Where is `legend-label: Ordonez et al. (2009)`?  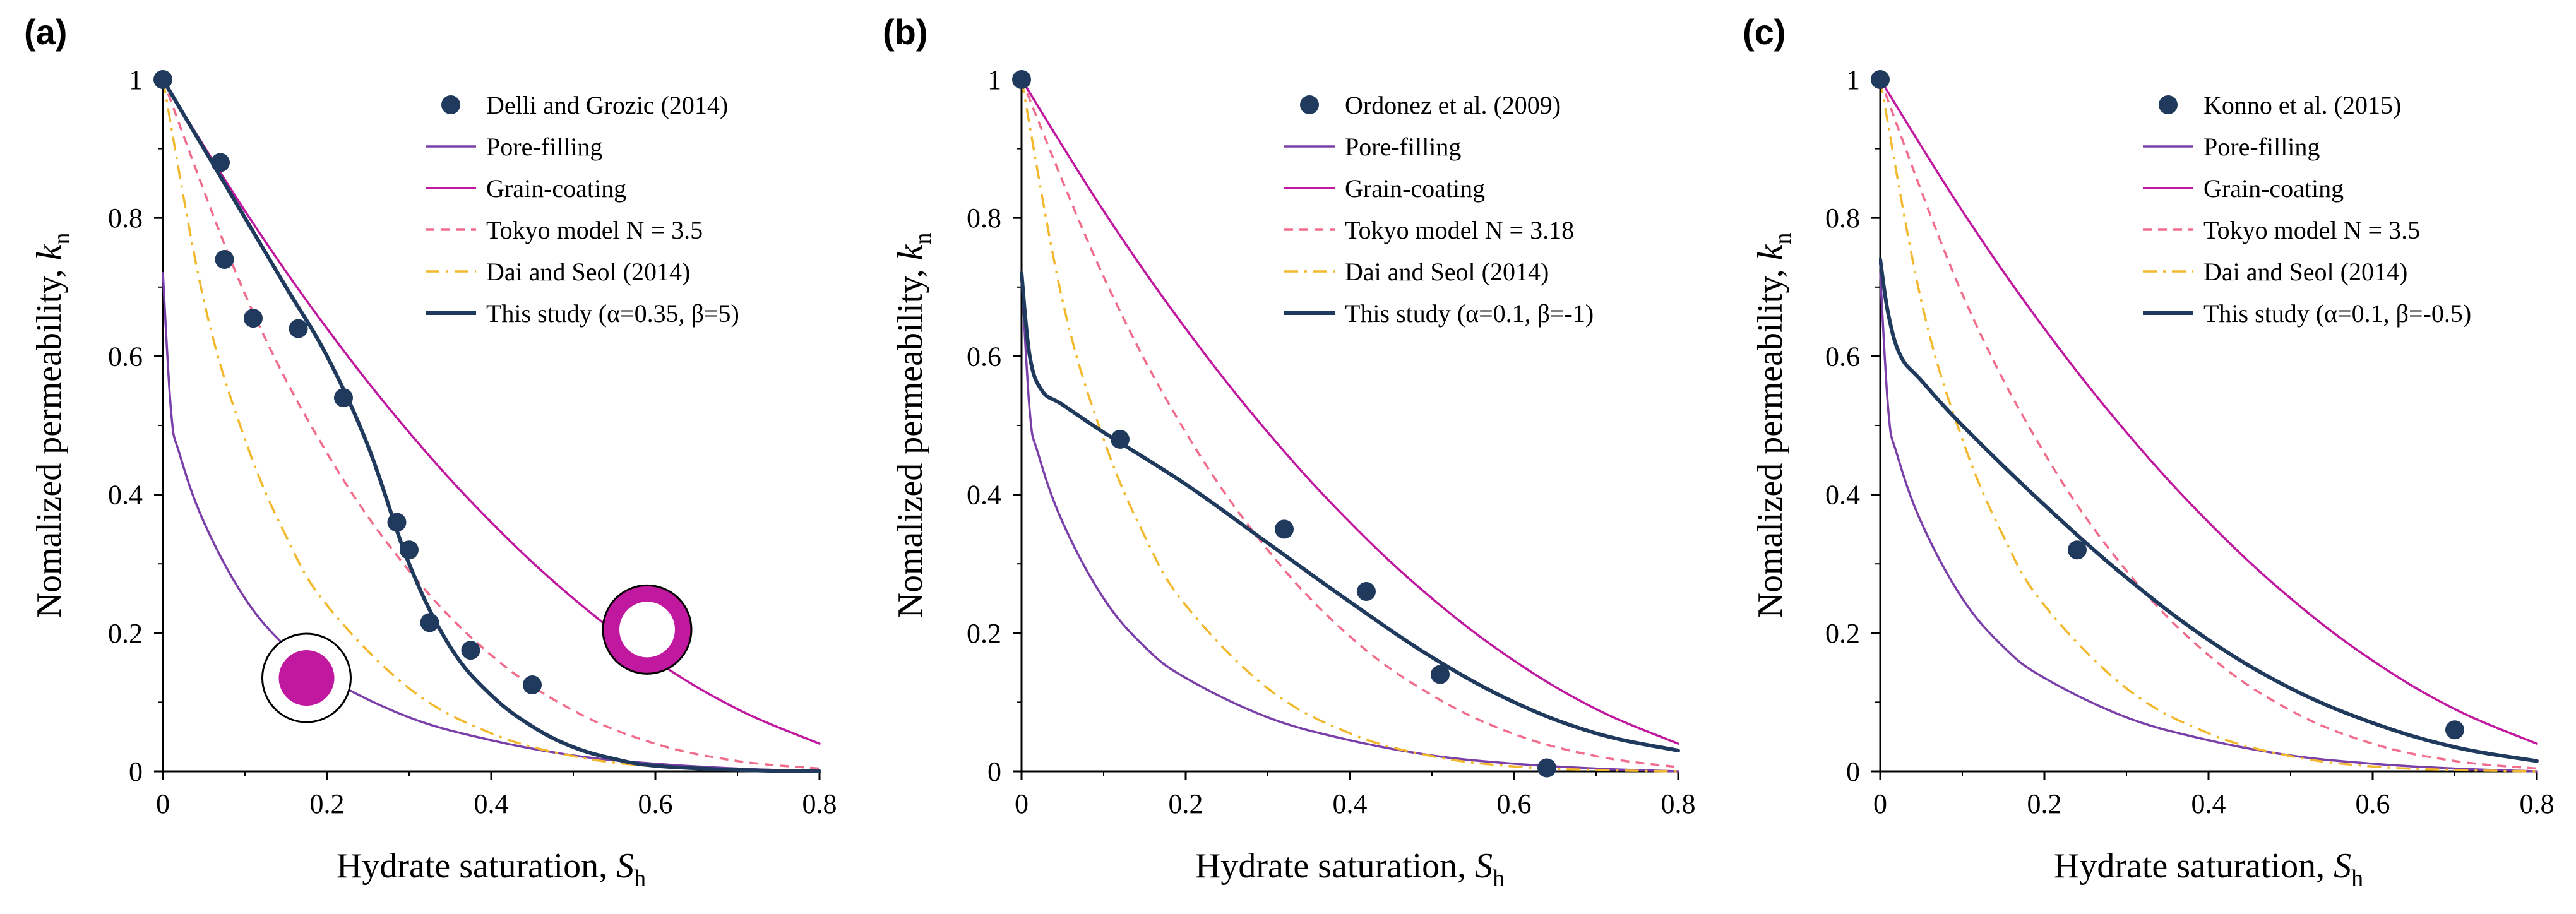 legend-label: Ordonez et al. (2009) is located at coordinates (1453, 105).